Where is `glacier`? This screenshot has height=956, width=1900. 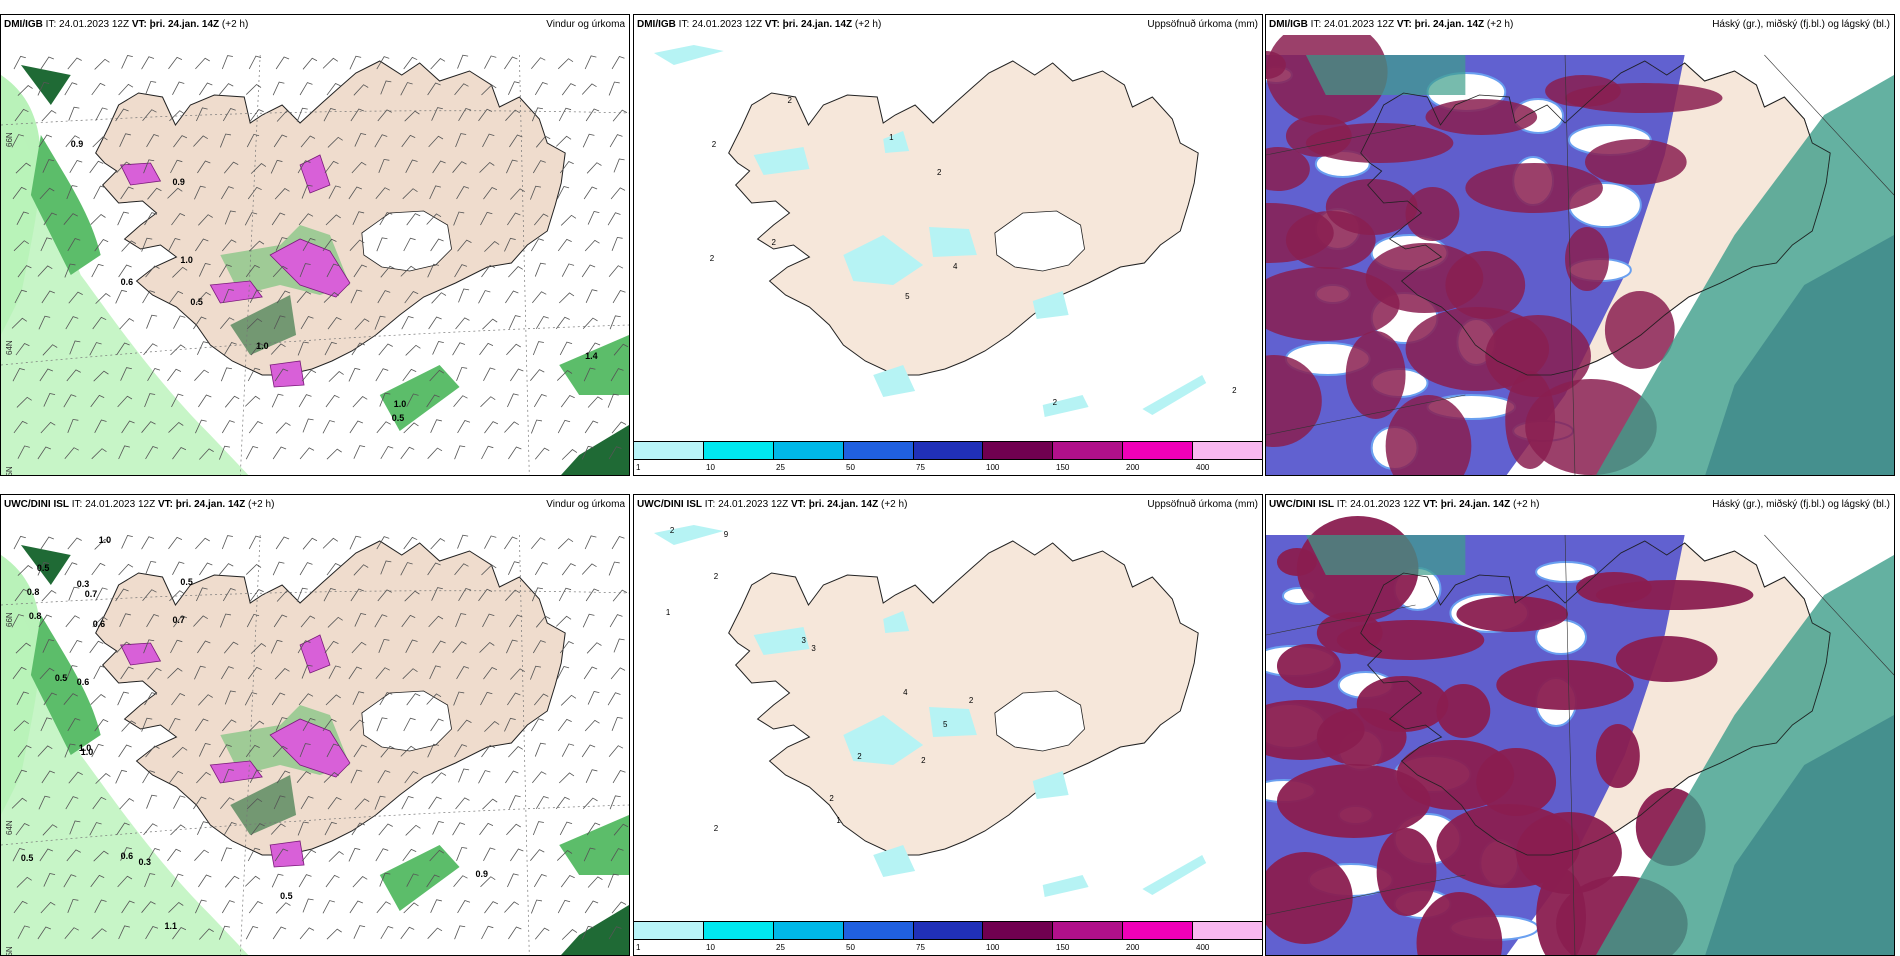 glacier is located at coordinates (406, 241).